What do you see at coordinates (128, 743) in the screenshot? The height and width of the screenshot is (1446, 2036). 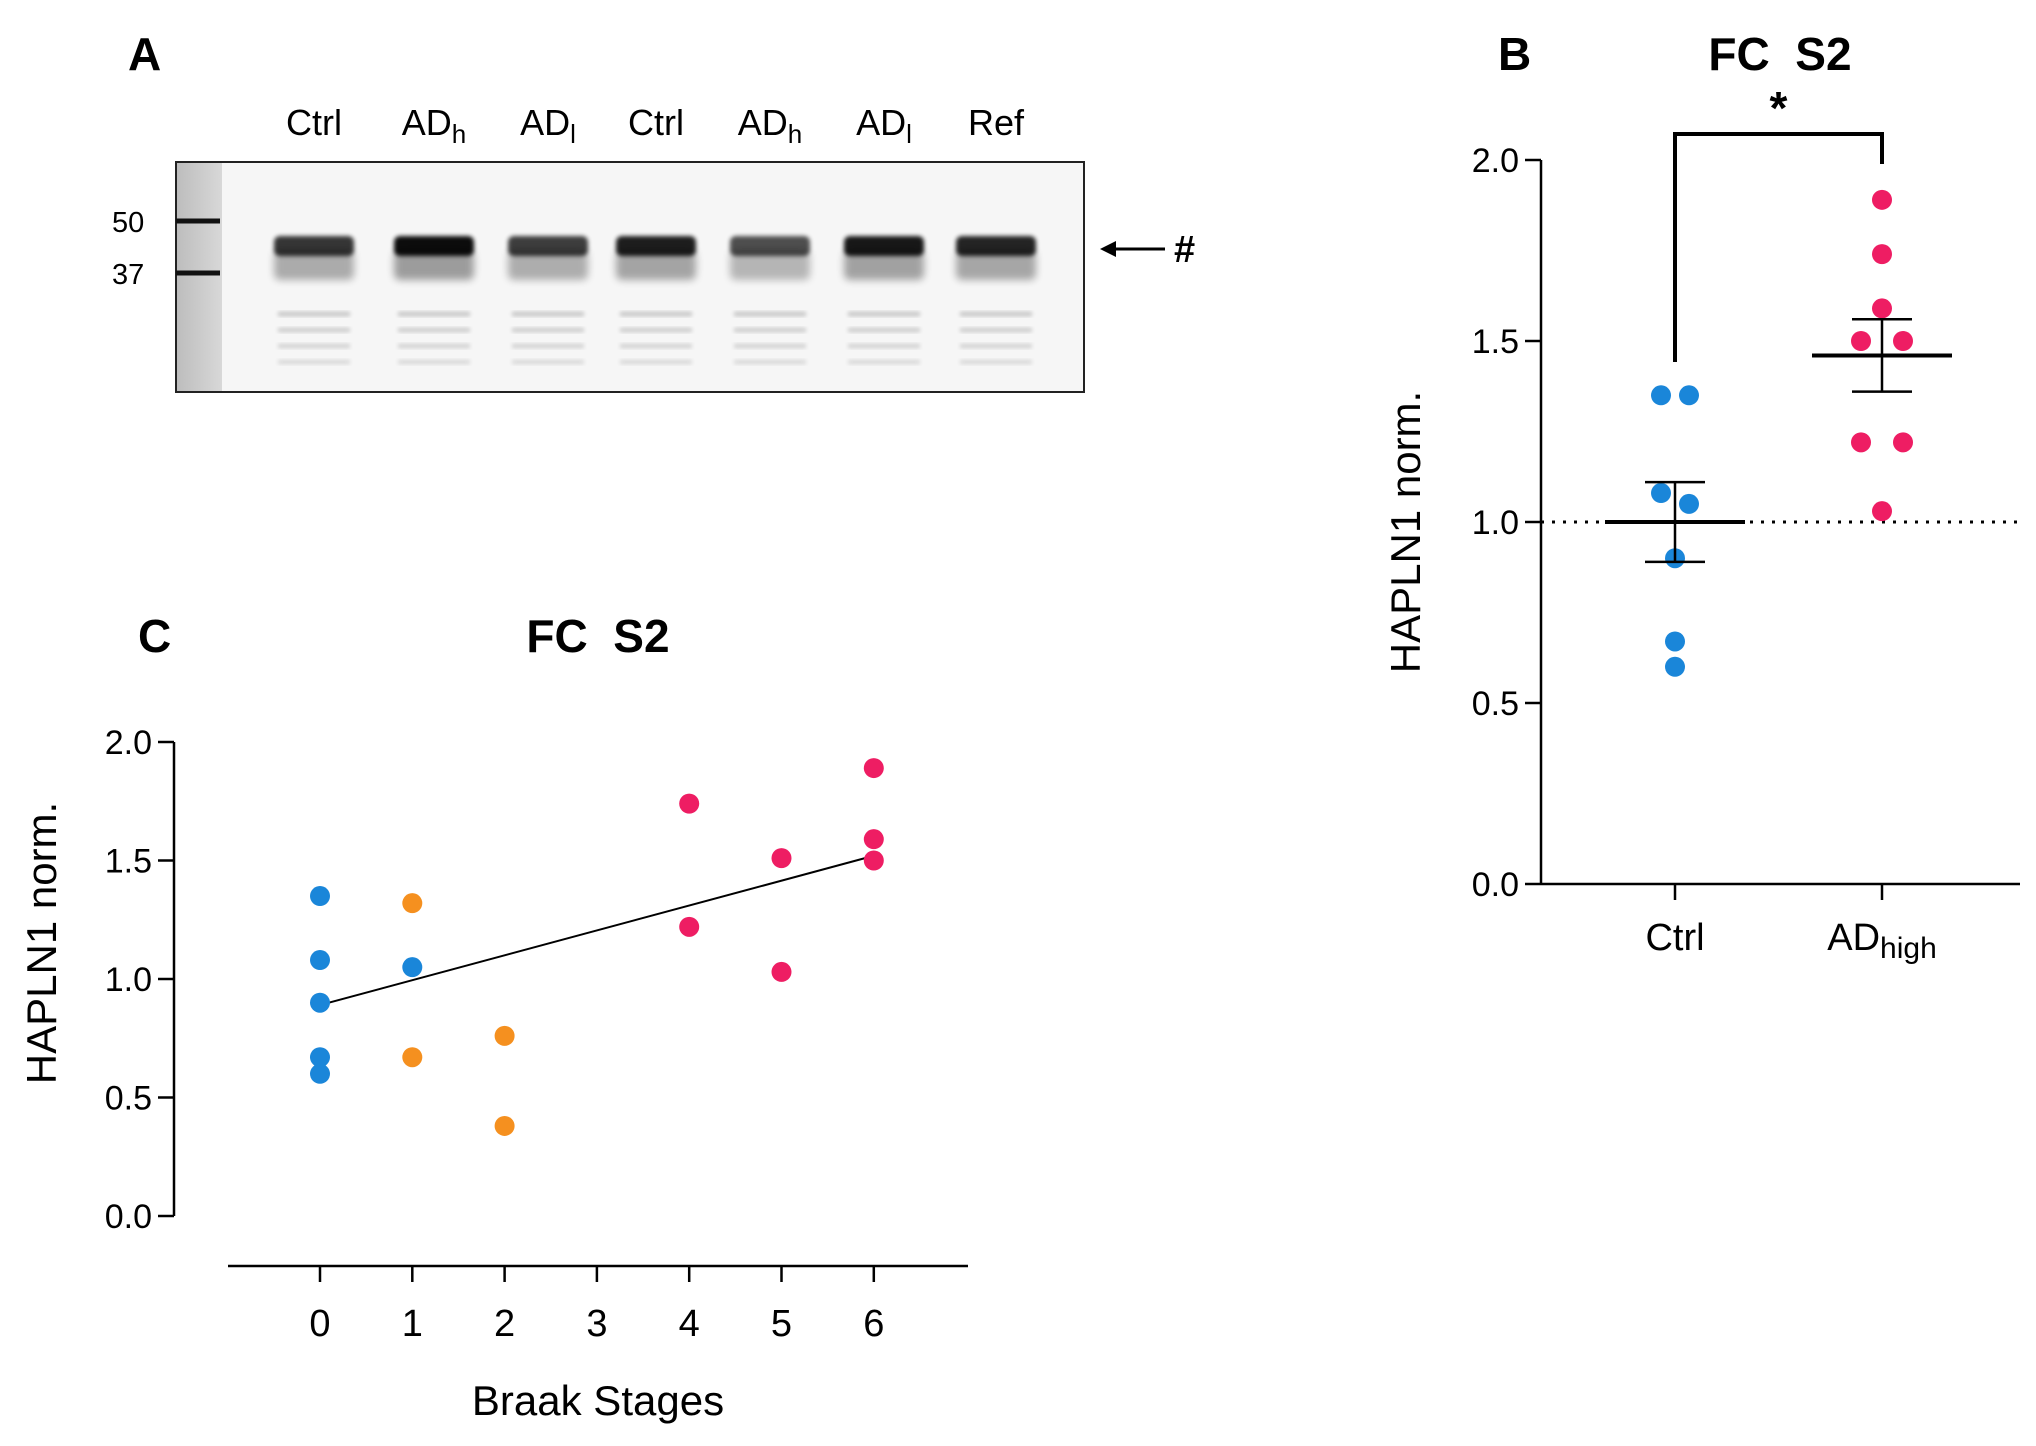 I see `y-tick-label: 2.0` at bounding box center [128, 743].